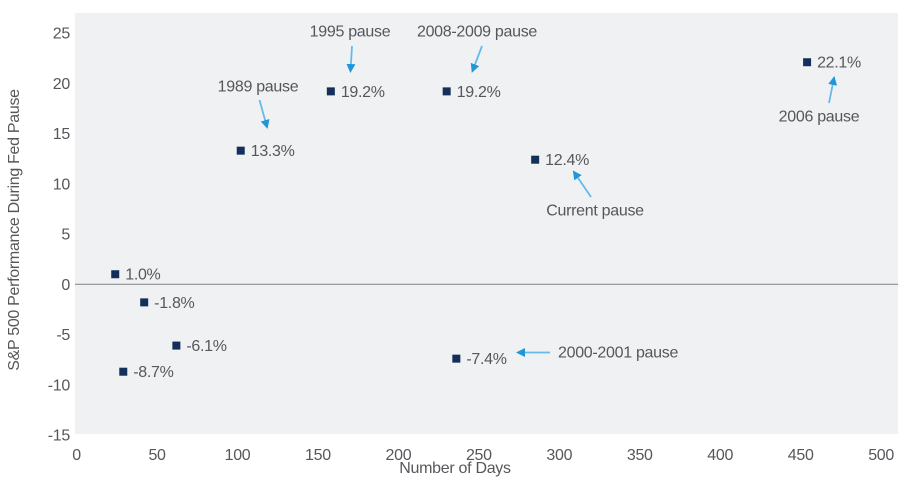  What do you see at coordinates (206, 346) in the screenshot?
I see `data-point-label: -6.1%` at bounding box center [206, 346].